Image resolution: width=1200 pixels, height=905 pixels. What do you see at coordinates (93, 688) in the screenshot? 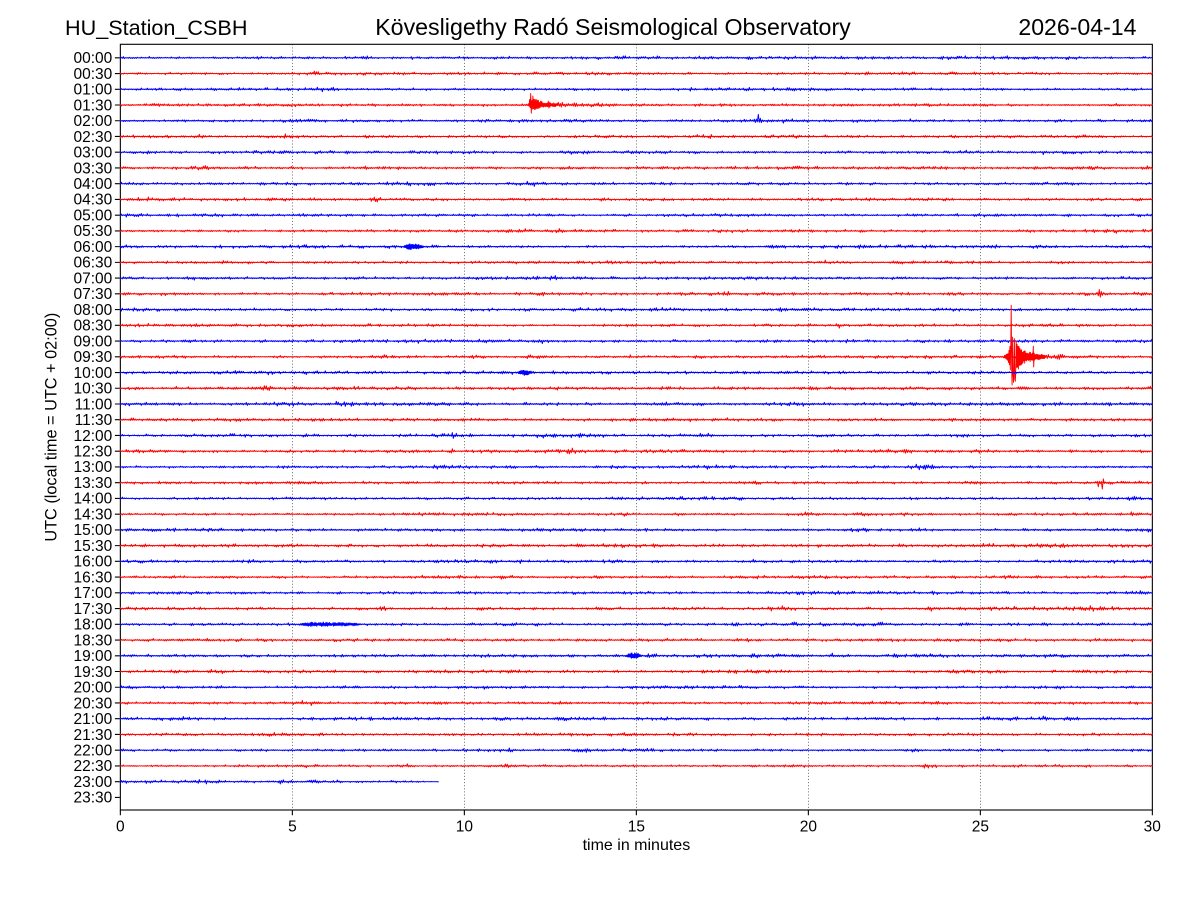
I see `svg-text: 20:00` at bounding box center [93, 688].